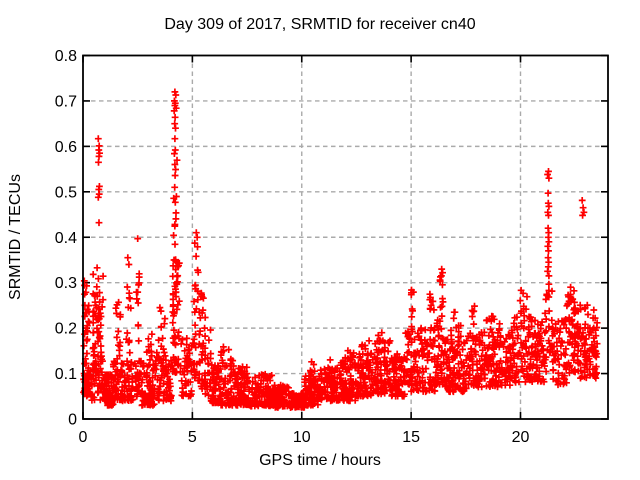  Describe the element at coordinates (72, 420) in the screenshot. I see `y-tick-label: 0` at that location.